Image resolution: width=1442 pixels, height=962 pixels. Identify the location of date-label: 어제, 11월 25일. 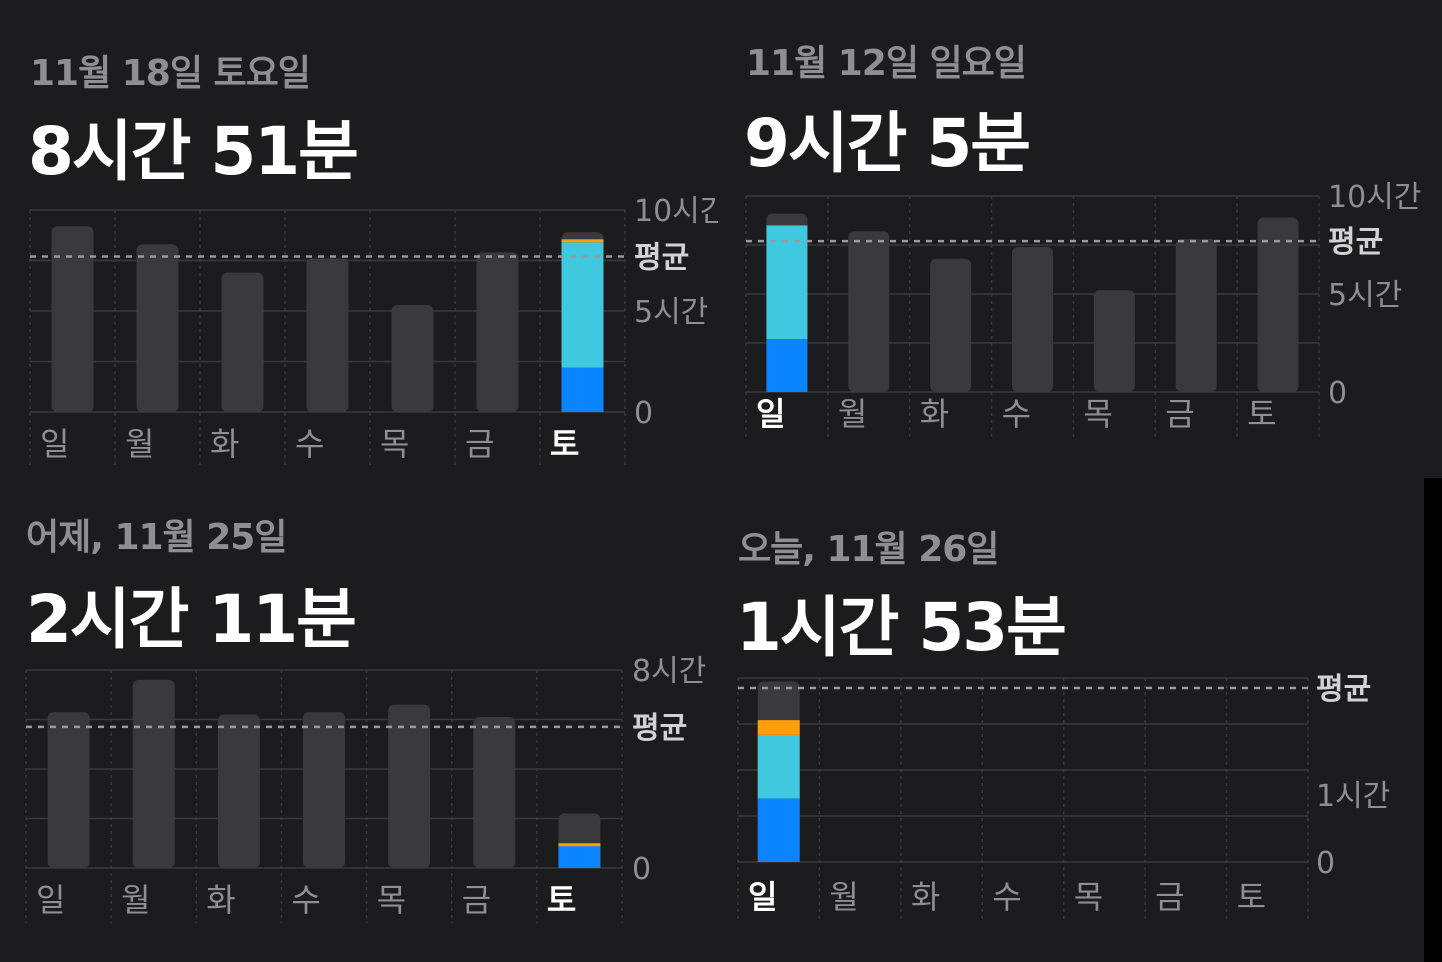
(156, 537).